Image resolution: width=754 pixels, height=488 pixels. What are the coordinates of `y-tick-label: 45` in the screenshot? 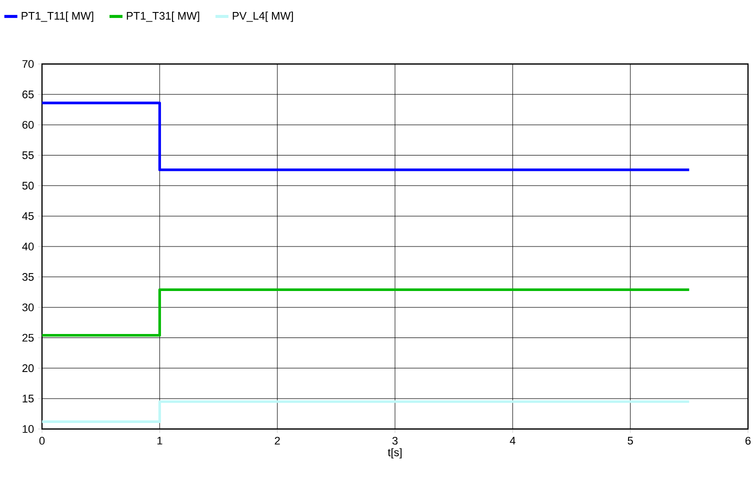 It's located at (28, 216).